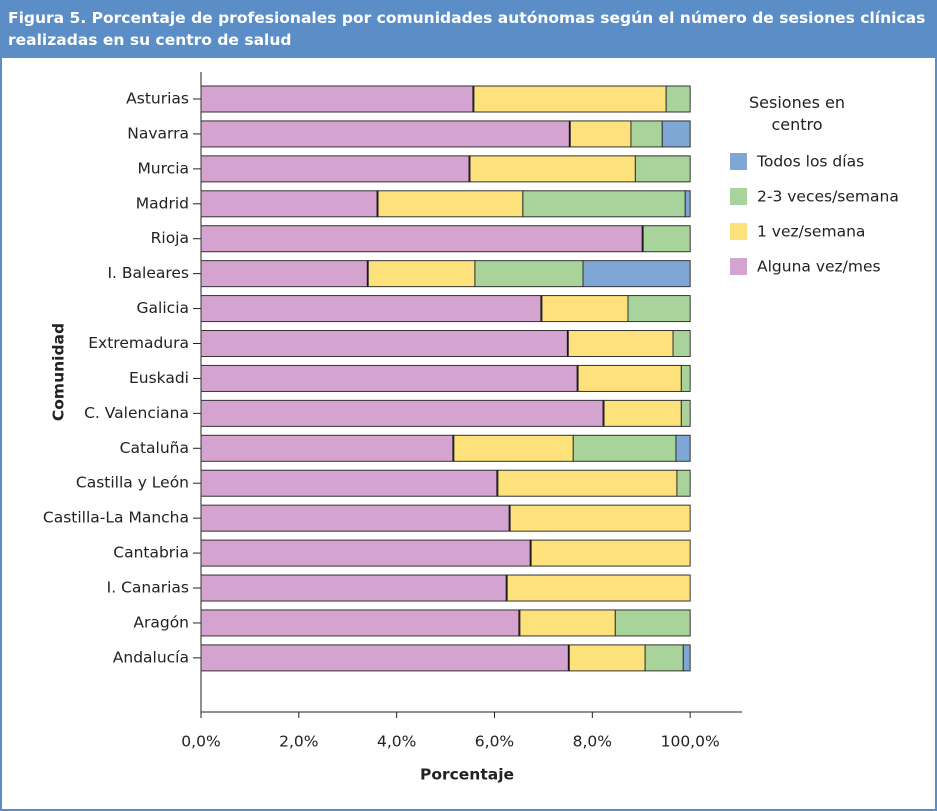 This screenshot has width=937, height=811. I want to click on y-tick-label: Euskadi, so click(159, 378).